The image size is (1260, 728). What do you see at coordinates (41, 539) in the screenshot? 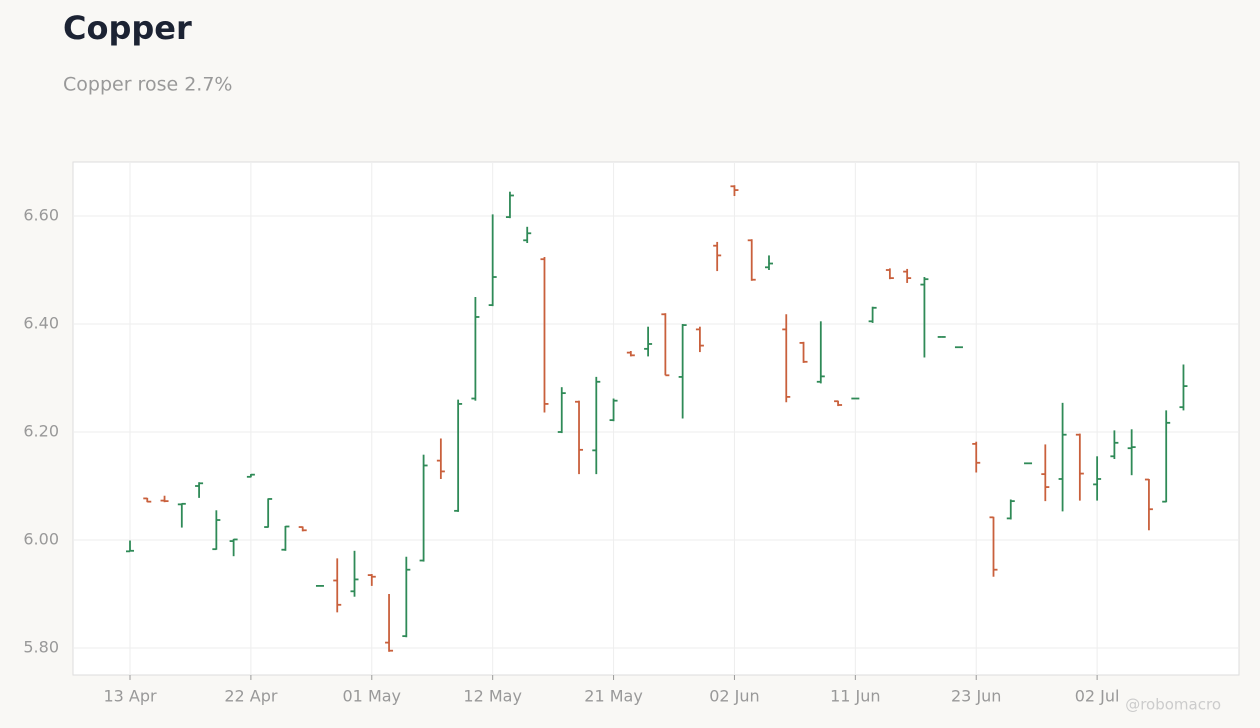
I see `y-tick-label: 6.00` at bounding box center [41, 539].